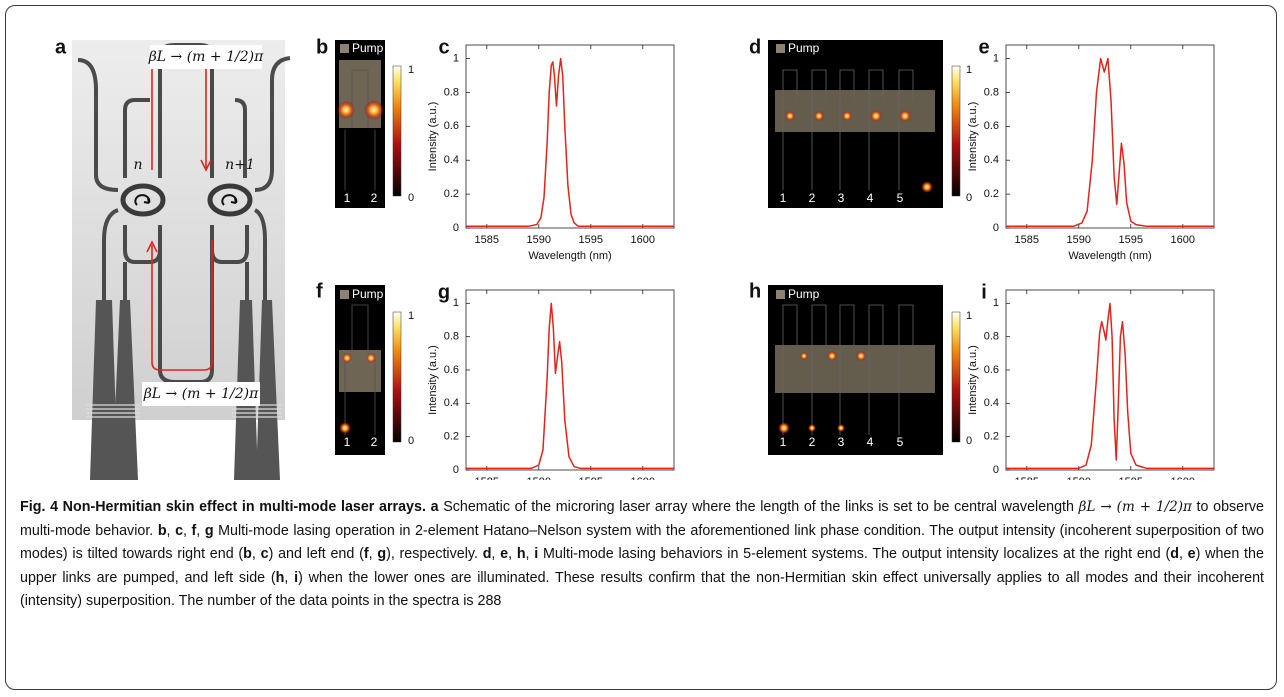 The image size is (1284, 697). I want to click on x-tick-label: 1590, so click(1079, 478).